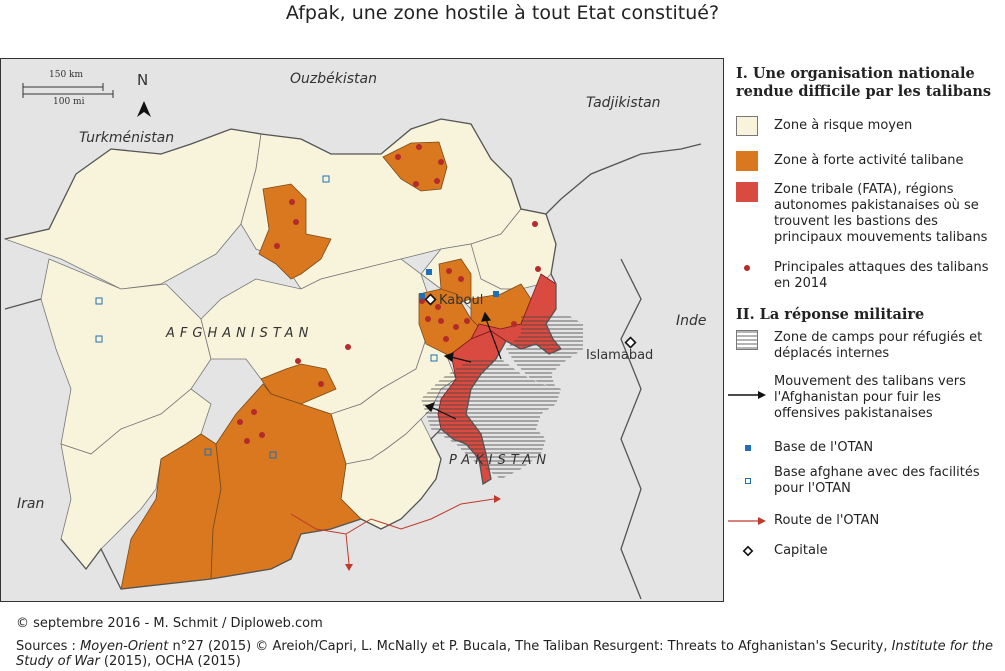 Image resolution: width=1005 pixels, height=671 pixels. I want to click on label-pakistan: PAKISTAN, so click(500, 460).